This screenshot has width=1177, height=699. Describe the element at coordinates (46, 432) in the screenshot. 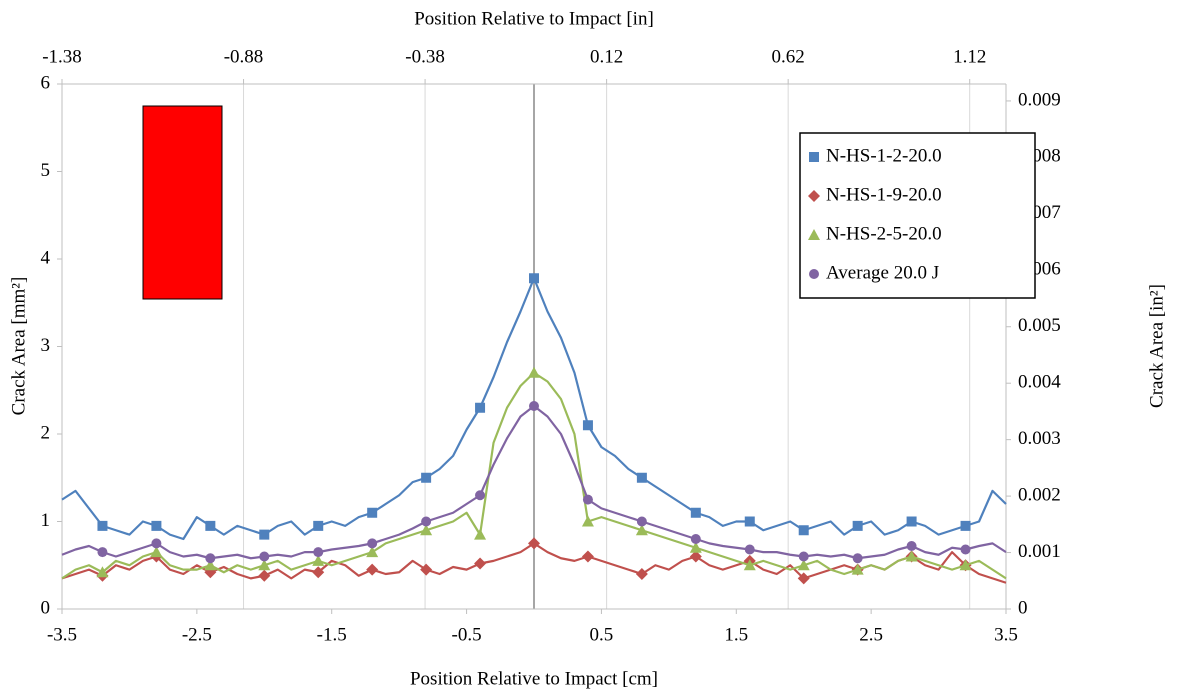

I see `y-tick-label: 2` at that location.